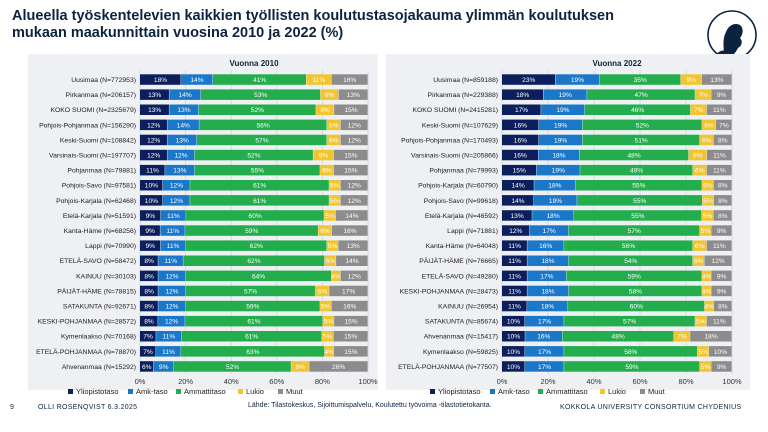 The width and height of the screenshot is (768, 432). What do you see at coordinates (630, 261) in the screenshot?
I see `data-label: 54%` at bounding box center [630, 261].